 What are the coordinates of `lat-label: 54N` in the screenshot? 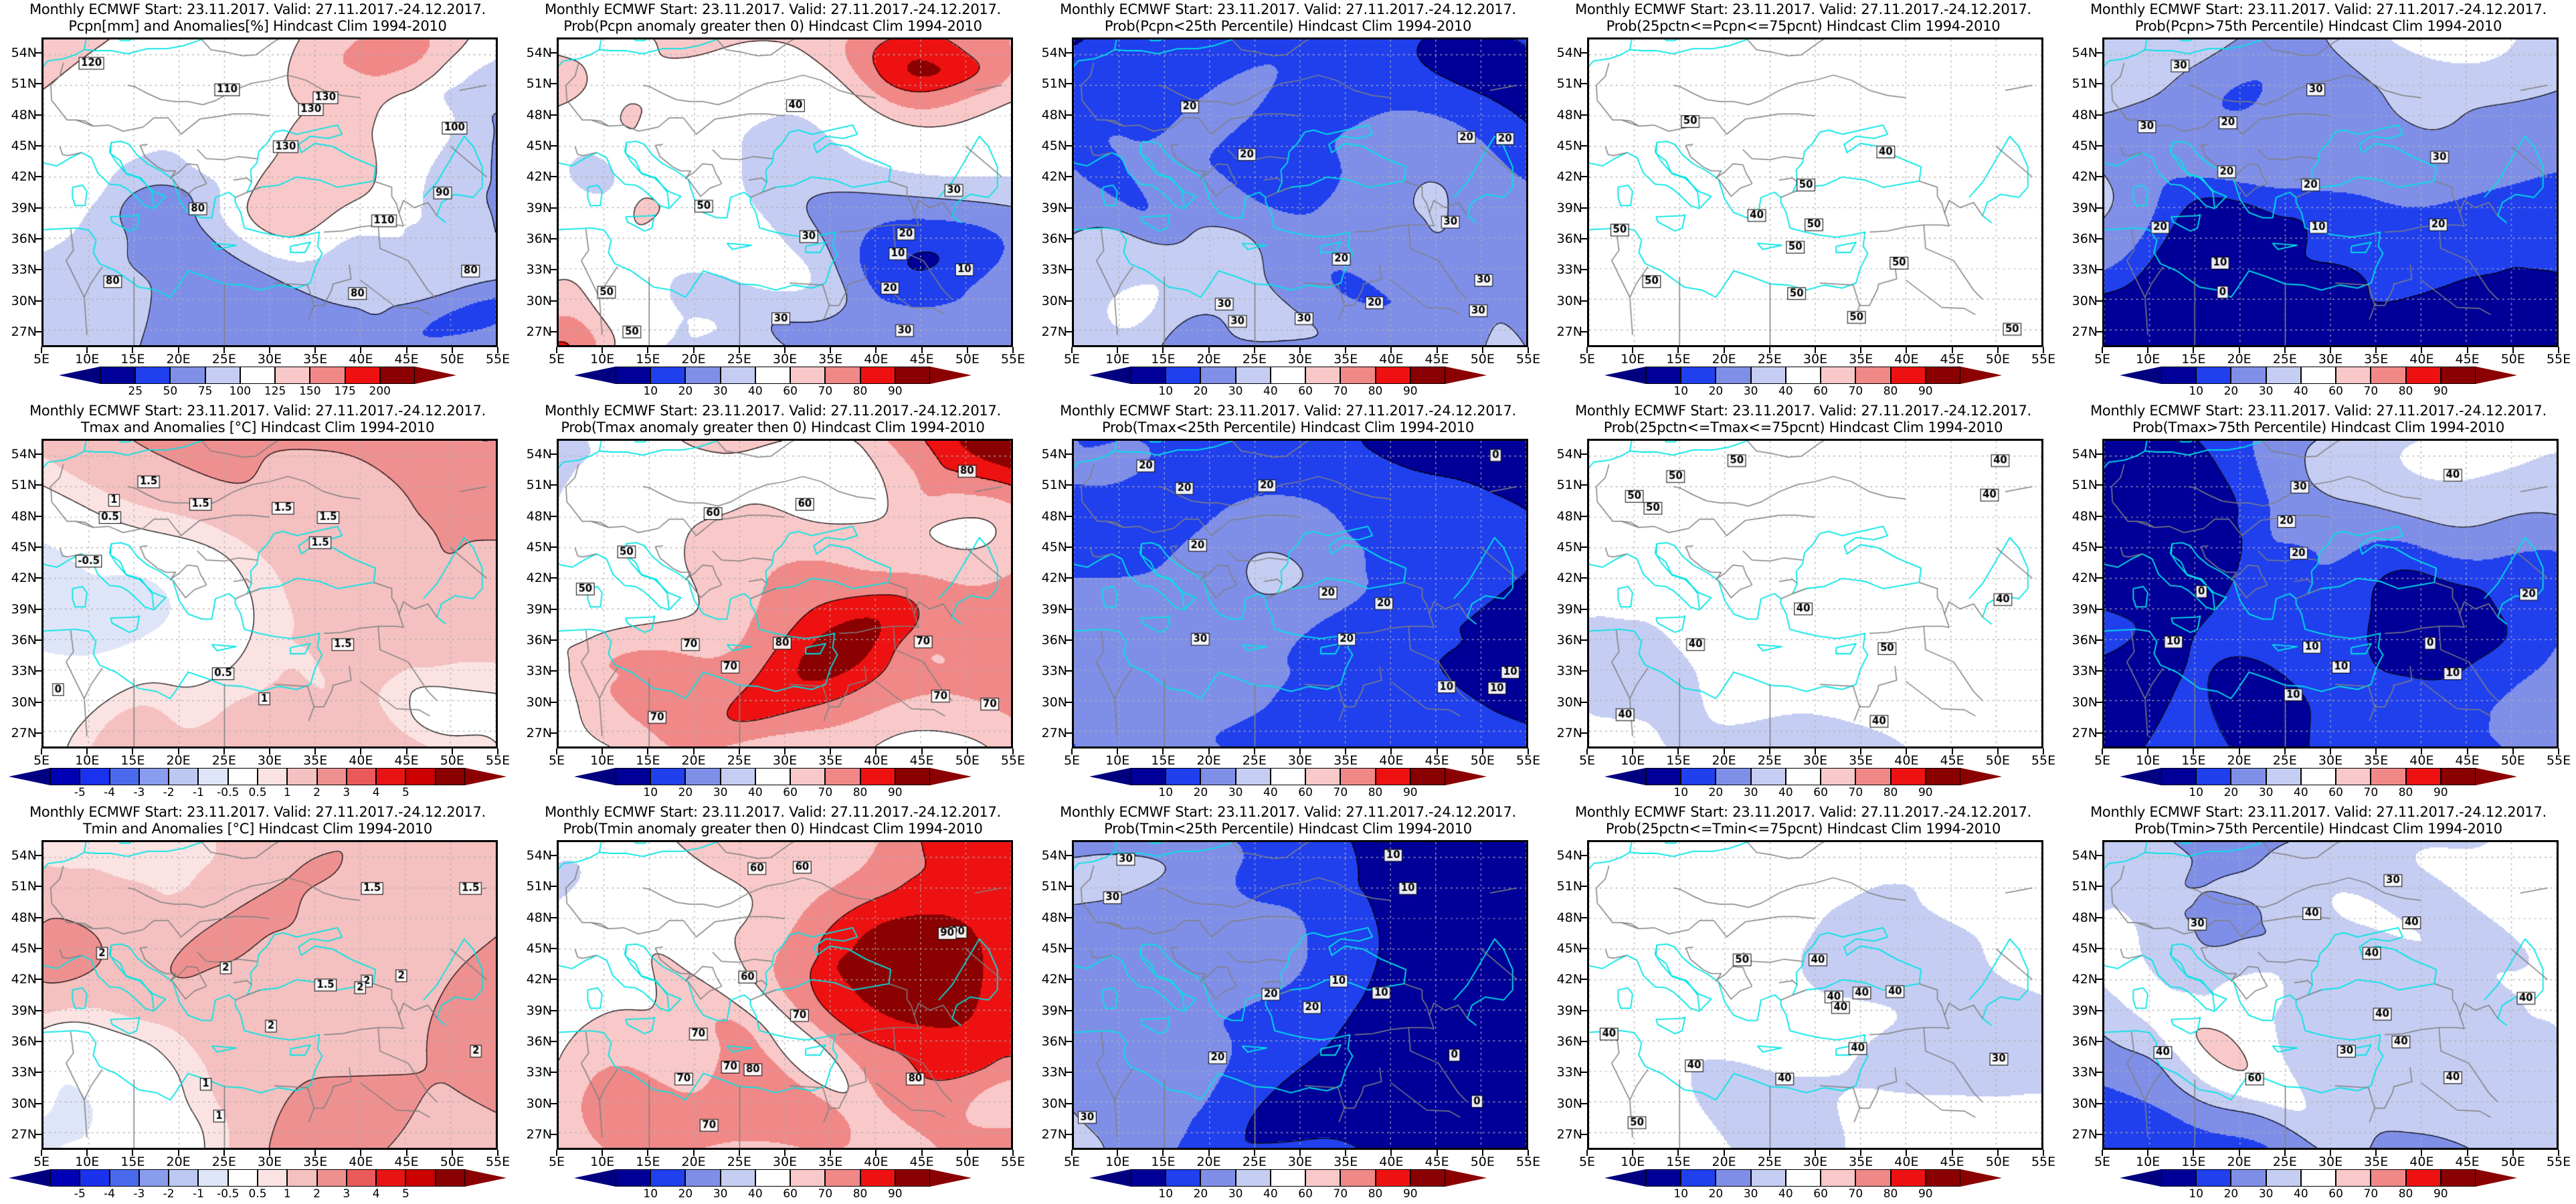 It's located at (2085, 454).